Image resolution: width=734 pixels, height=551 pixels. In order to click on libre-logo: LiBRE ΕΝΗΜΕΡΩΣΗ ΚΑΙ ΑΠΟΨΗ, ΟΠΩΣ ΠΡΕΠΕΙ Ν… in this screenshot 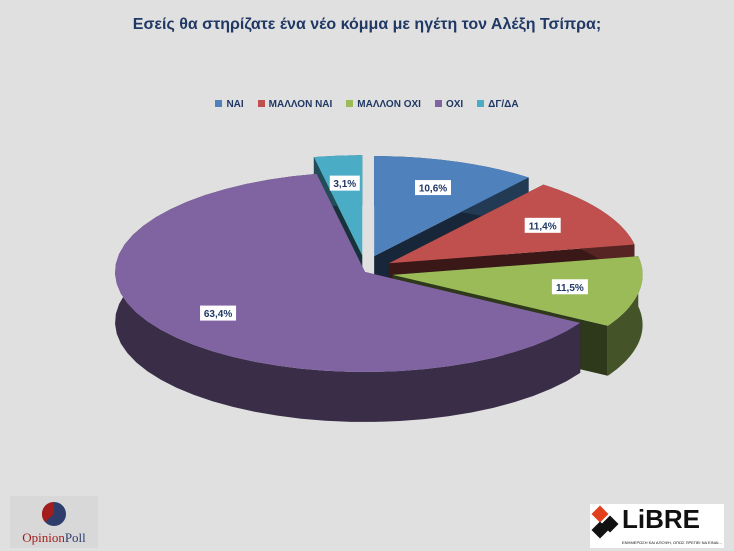, I will do `click(657, 526)`.